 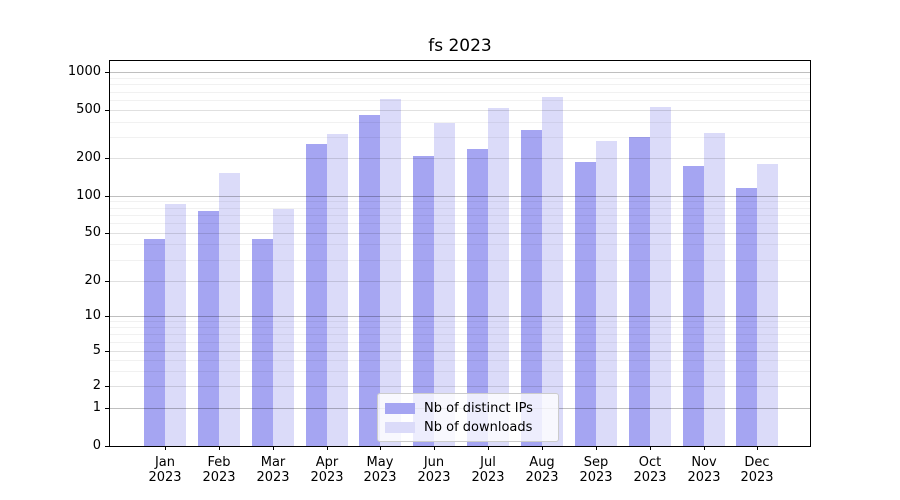 What do you see at coordinates (154, 342) in the screenshot?
I see `bar-ips-jan` at bounding box center [154, 342].